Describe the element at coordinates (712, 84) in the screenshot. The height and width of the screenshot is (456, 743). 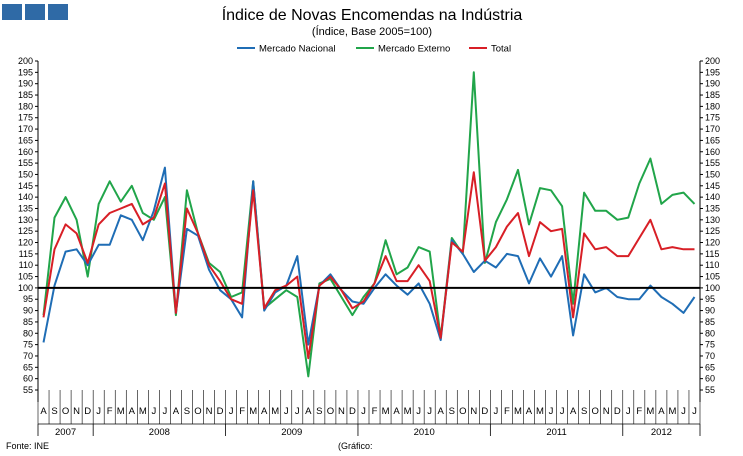
I see `y-tick-label-right: 190` at that location.